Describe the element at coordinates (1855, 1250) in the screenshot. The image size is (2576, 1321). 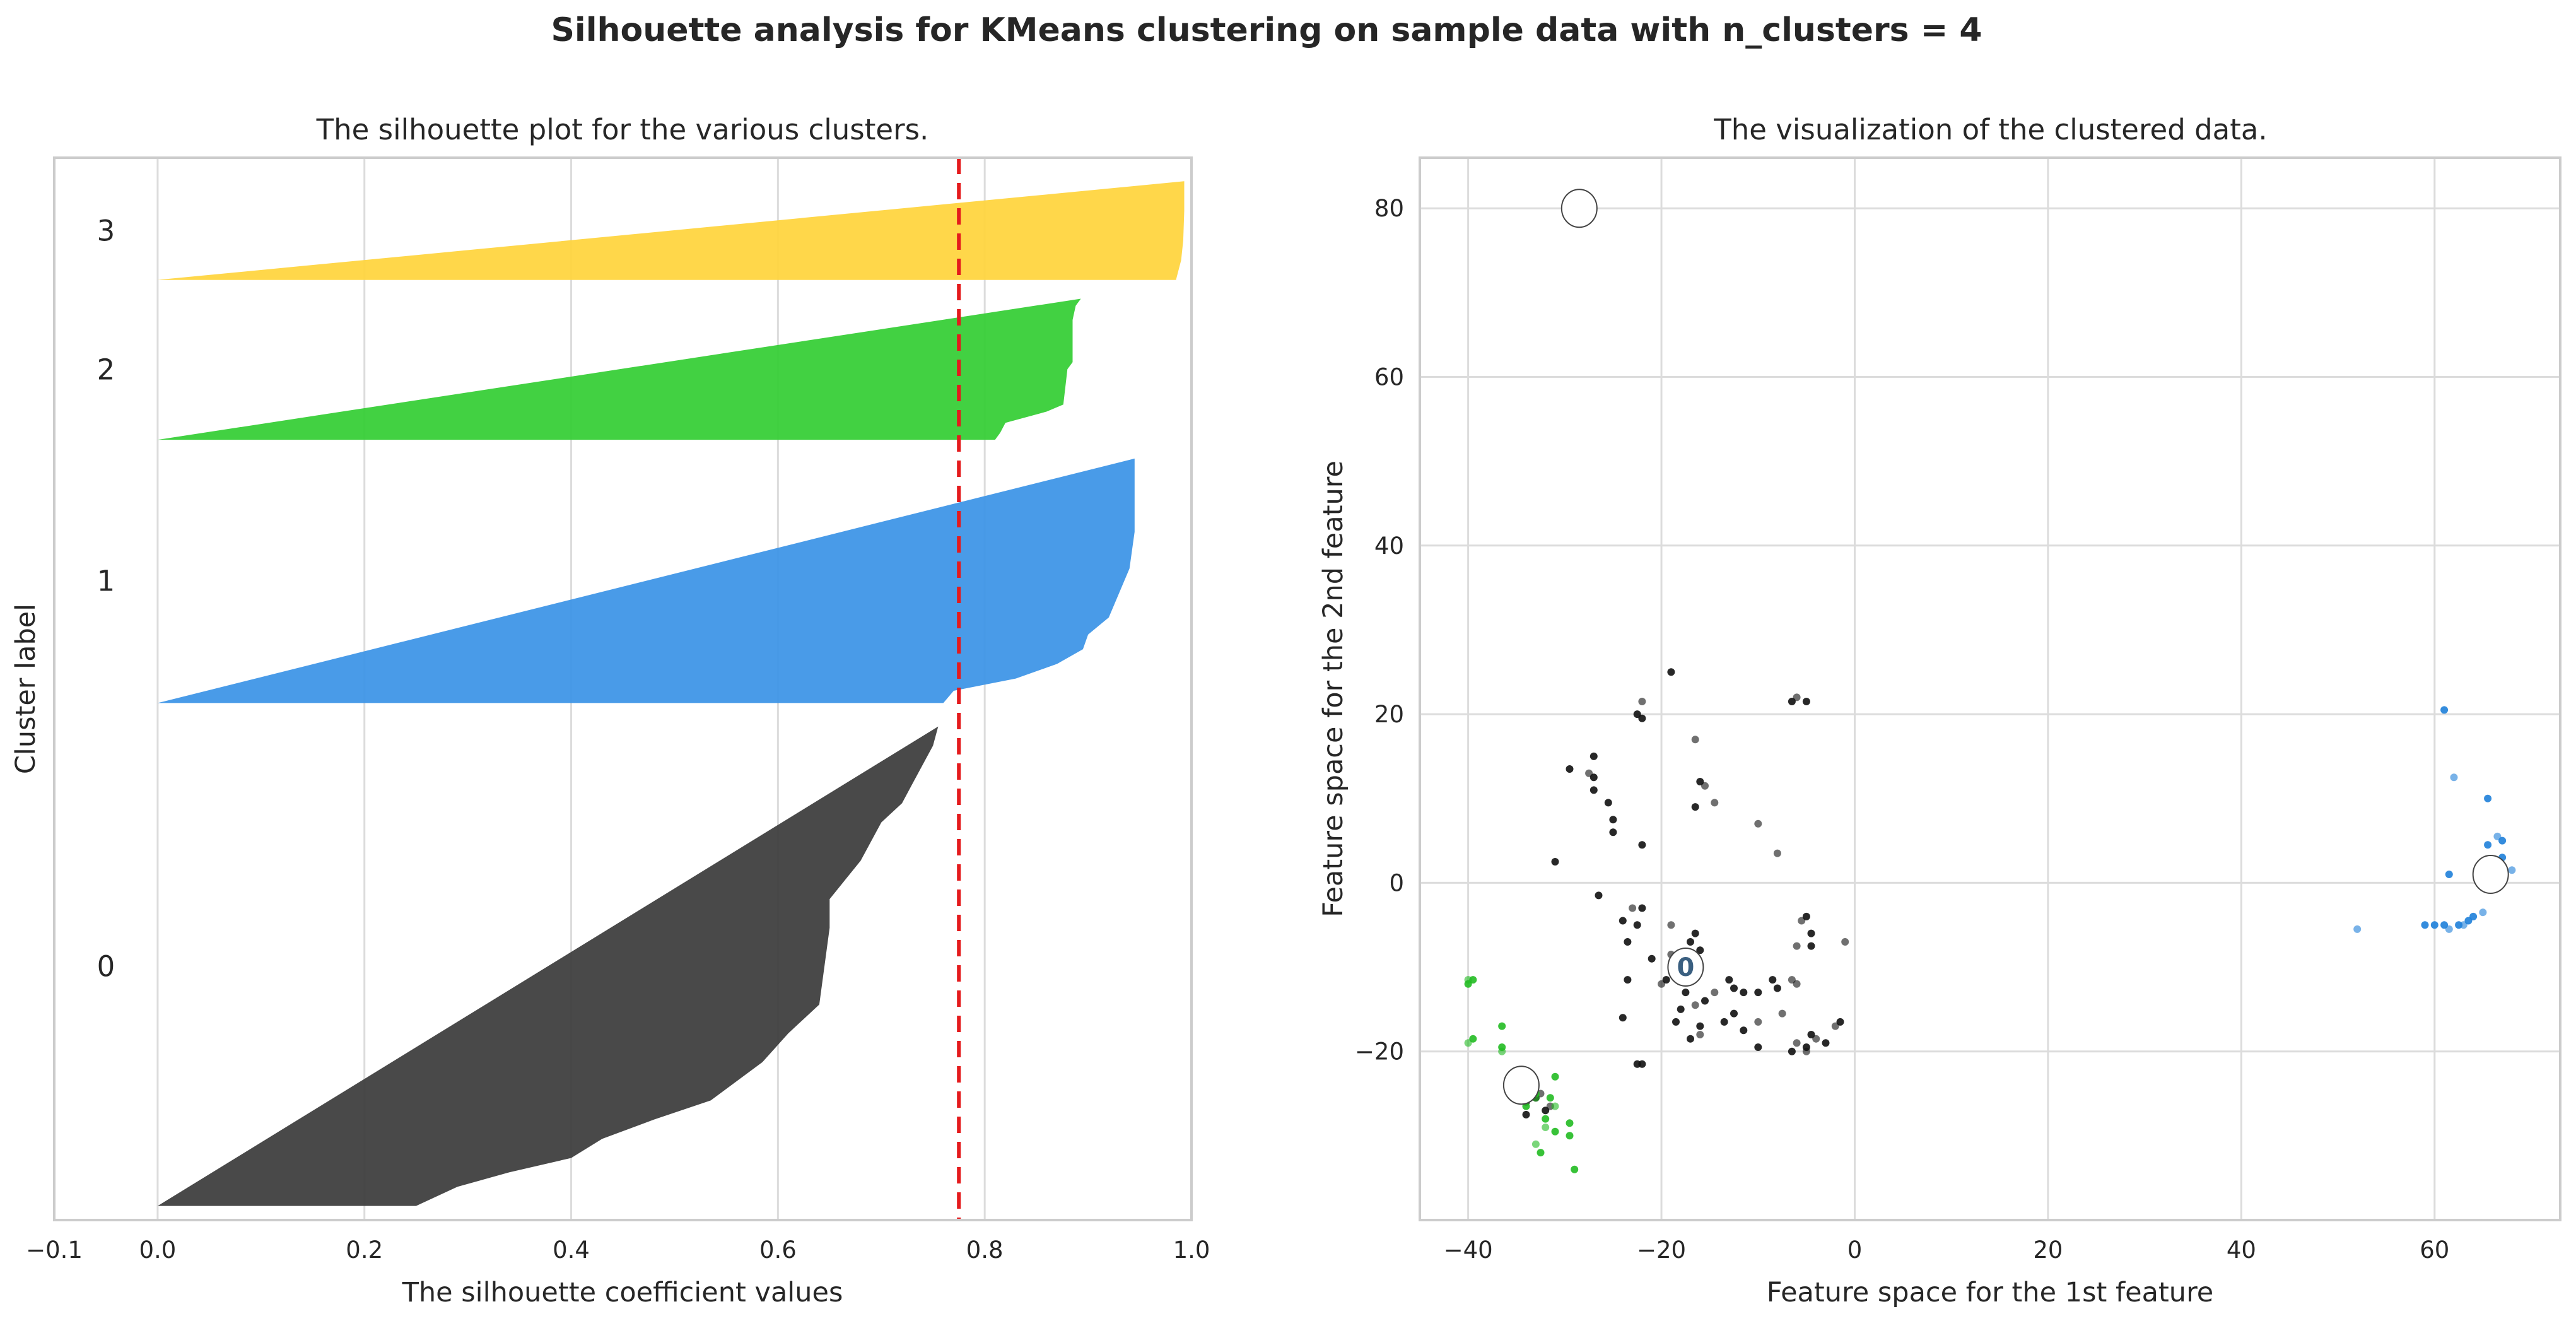
I see `scatter-x-tick-label: 0` at that location.